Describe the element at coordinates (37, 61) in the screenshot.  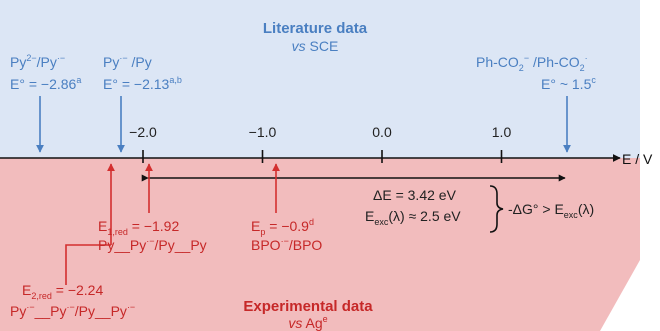
I see `py2-couple-label: Py2−/Py·−` at that location.